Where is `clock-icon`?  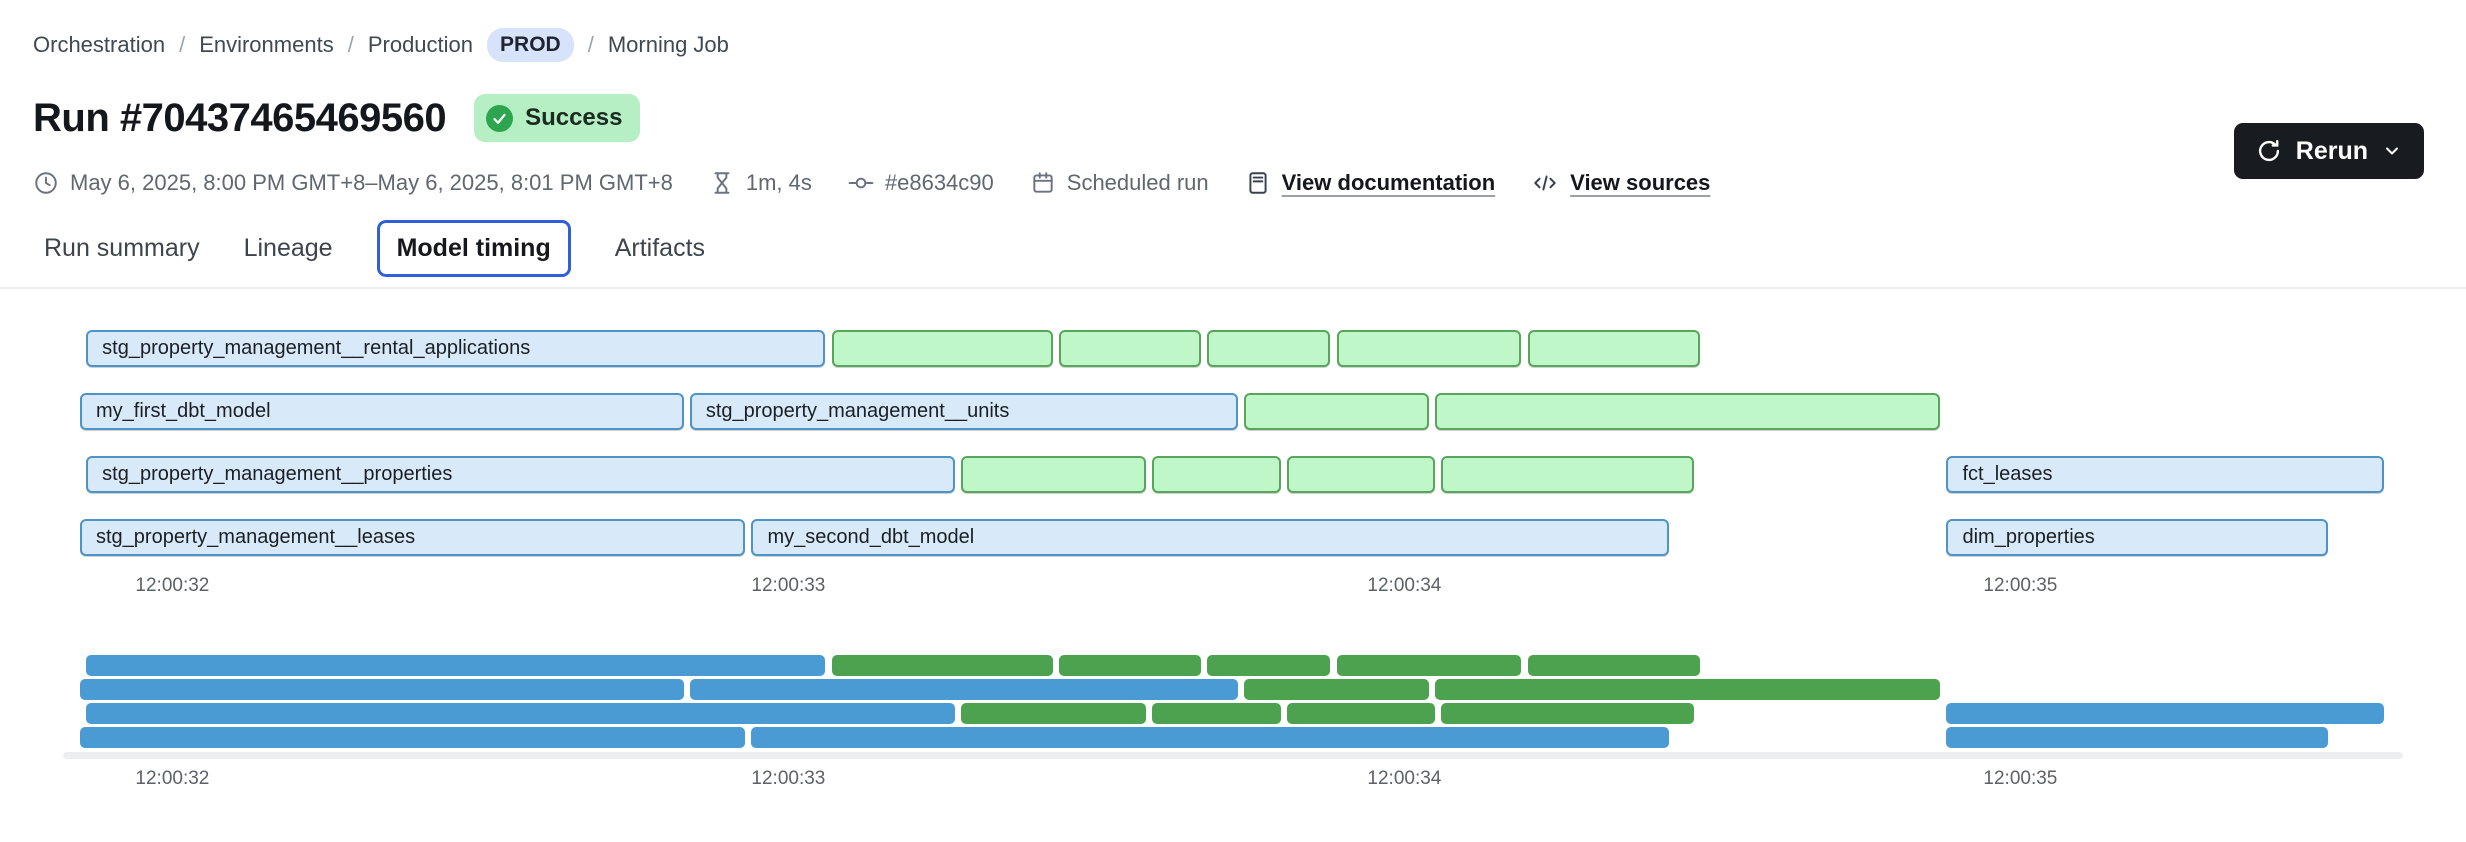
clock-icon is located at coordinates (46, 183).